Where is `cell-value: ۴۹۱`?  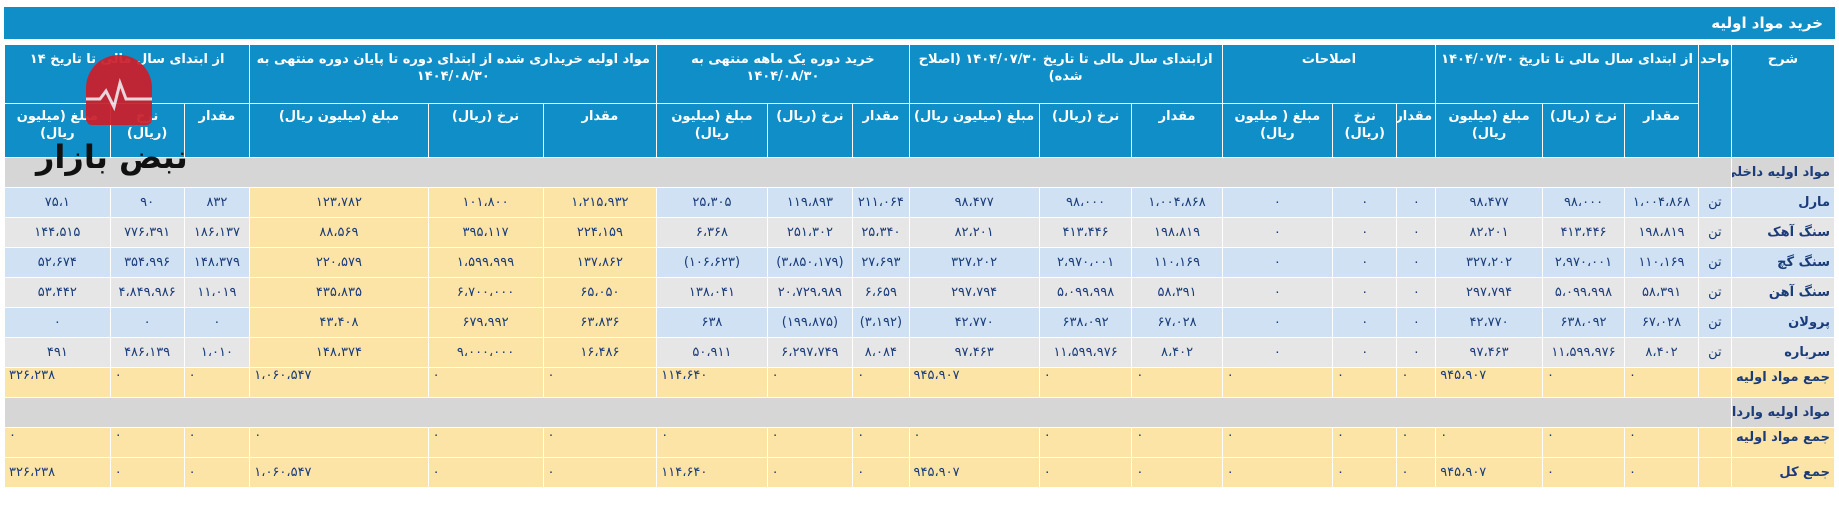 cell-value: ۴۹۱ is located at coordinates (57, 352).